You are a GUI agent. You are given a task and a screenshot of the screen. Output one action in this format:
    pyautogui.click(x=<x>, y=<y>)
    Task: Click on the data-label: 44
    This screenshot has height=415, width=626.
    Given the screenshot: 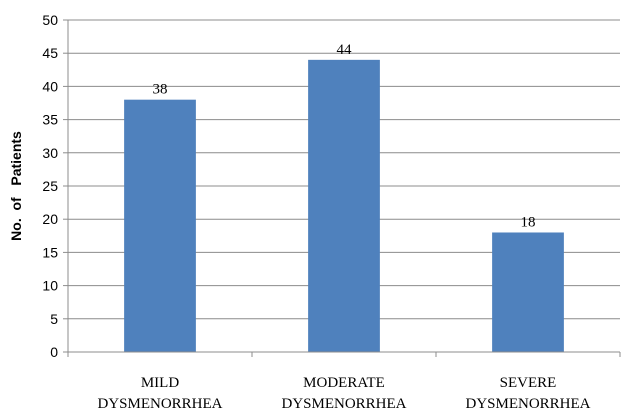 What is the action you would take?
    pyautogui.click(x=345, y=50)
    